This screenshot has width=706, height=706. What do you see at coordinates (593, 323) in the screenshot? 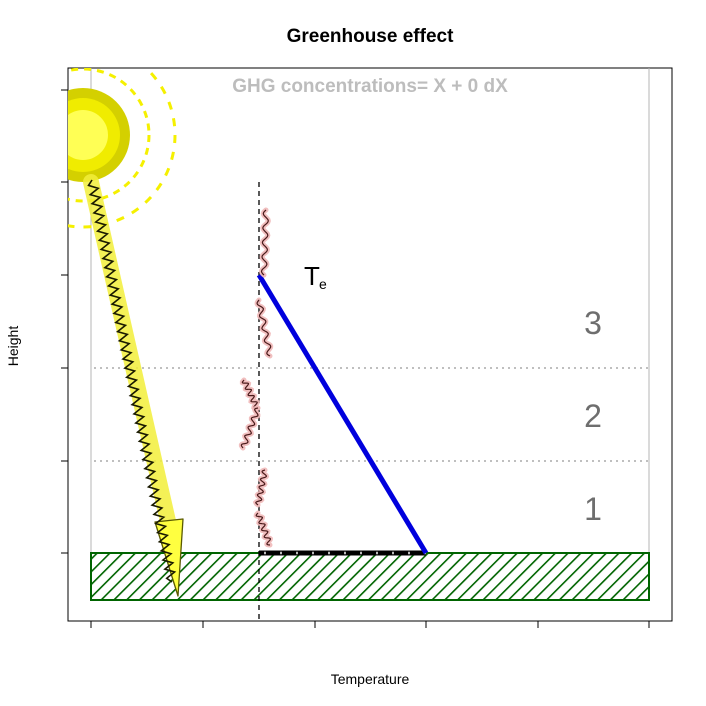
I see `layer-label-3: 3` at bounding box center [593, 323].